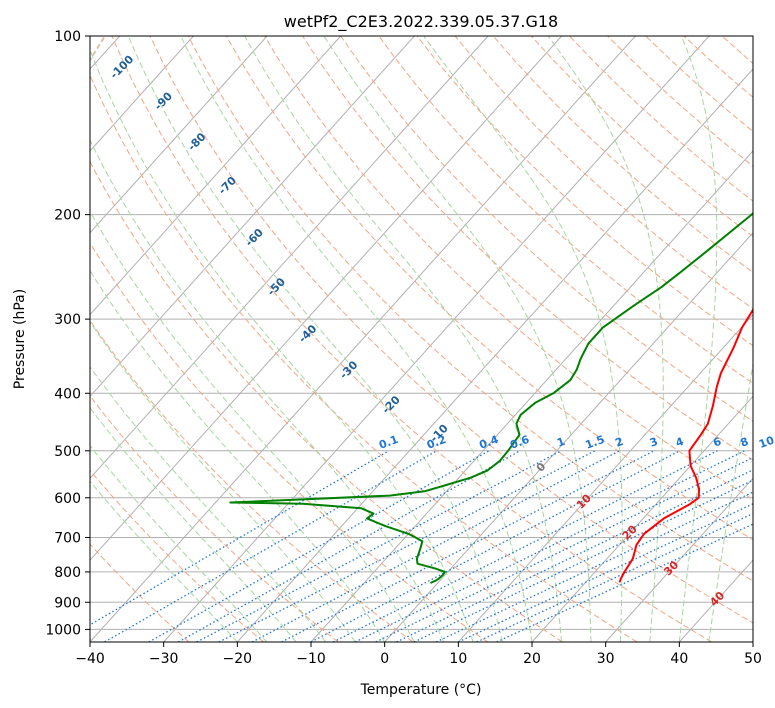 This screenshot has width=775, height=708. What do you see at coordinates (63, 630) in the screenshot?
I see `y-tick-label: 1000` at bounding box center [63, 630].